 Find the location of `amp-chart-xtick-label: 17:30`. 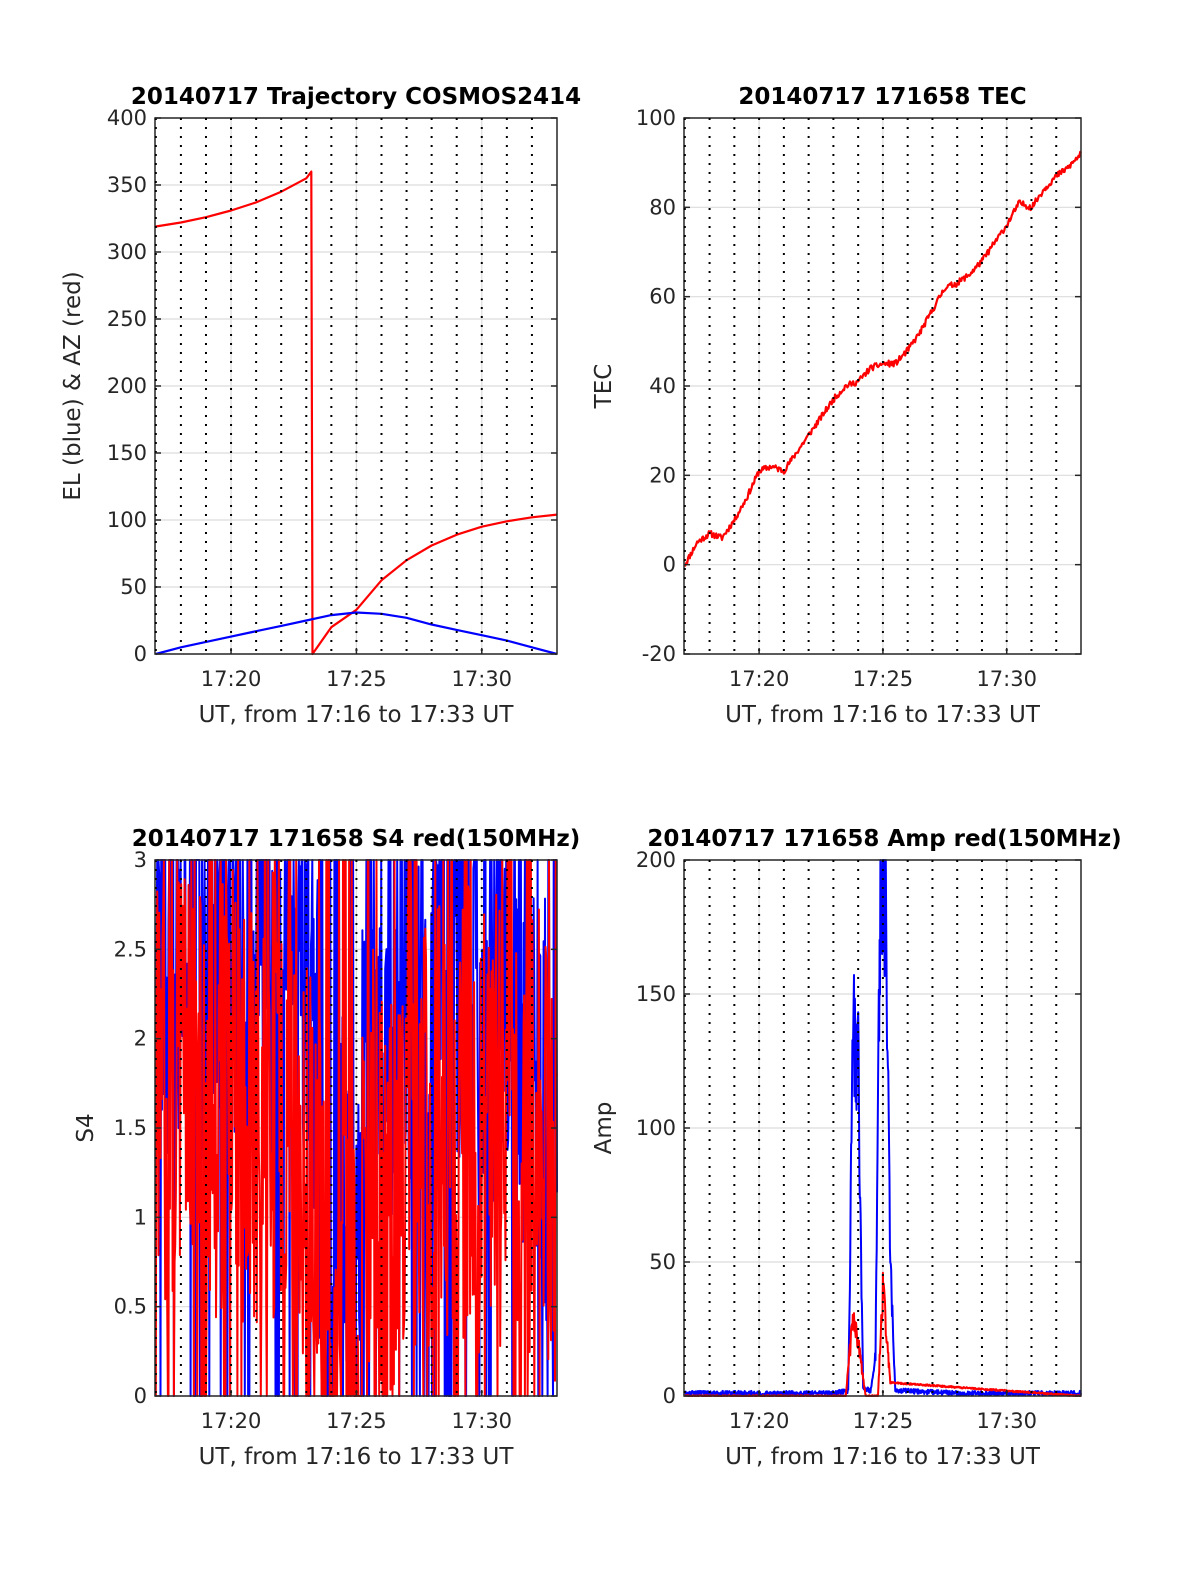

amp-chart-xtick-label: 17:30 is located at coordinates (1006, 1421).